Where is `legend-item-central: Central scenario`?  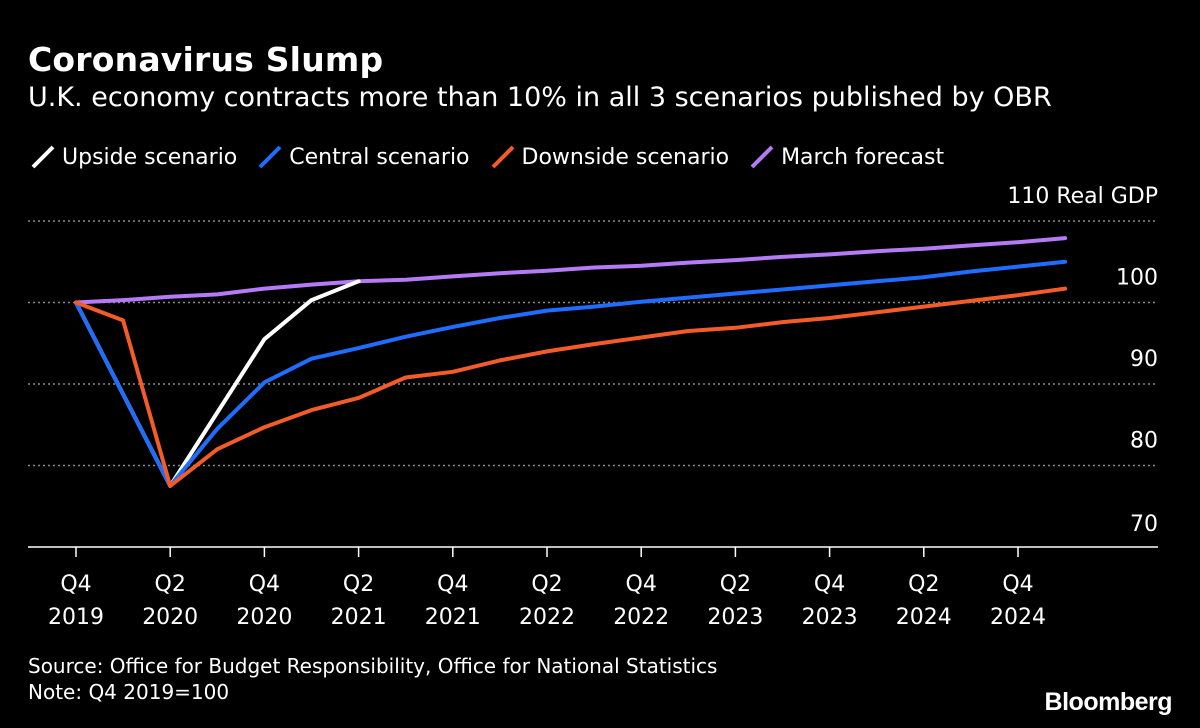 legend-item-central: Central scenario is located at coordinates (362, 157).